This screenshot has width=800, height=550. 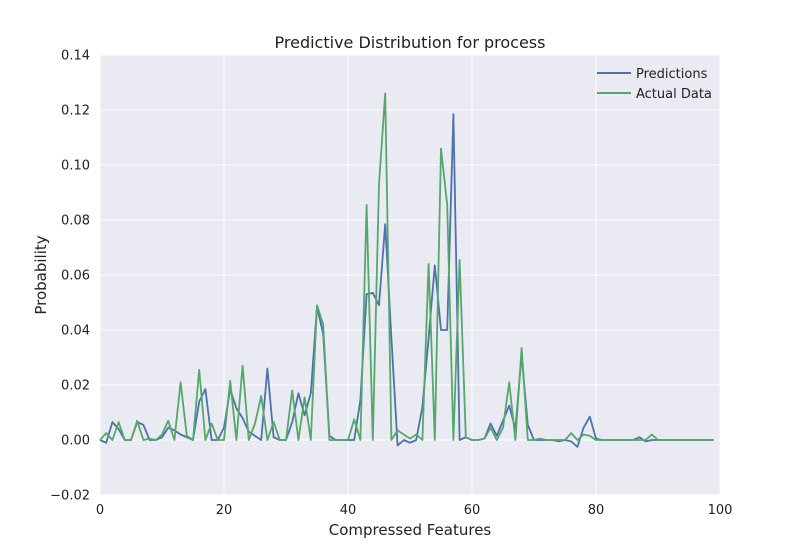 I want to click on x-tick-label: 80, so click(x=596, y=510).